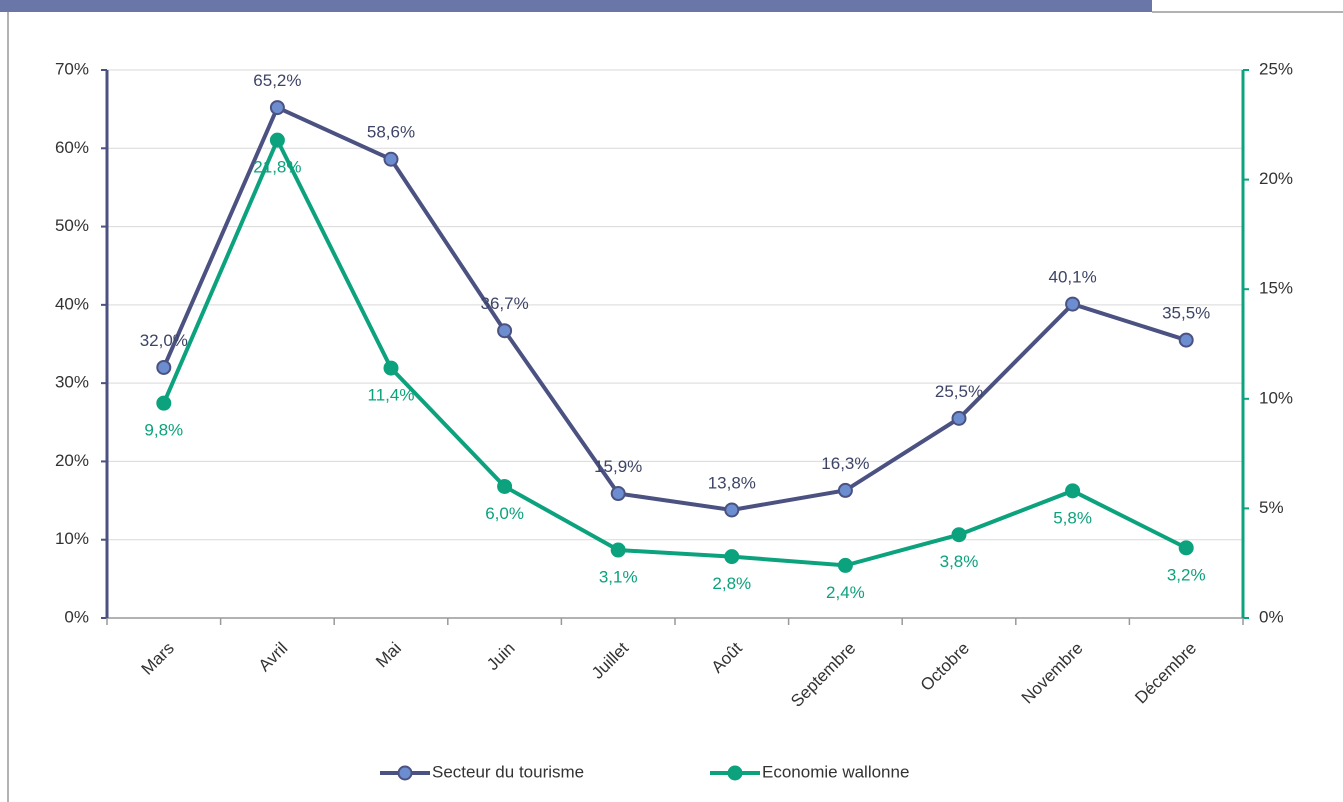  I want to click on data-label: 3,1%, so click(618, 577).